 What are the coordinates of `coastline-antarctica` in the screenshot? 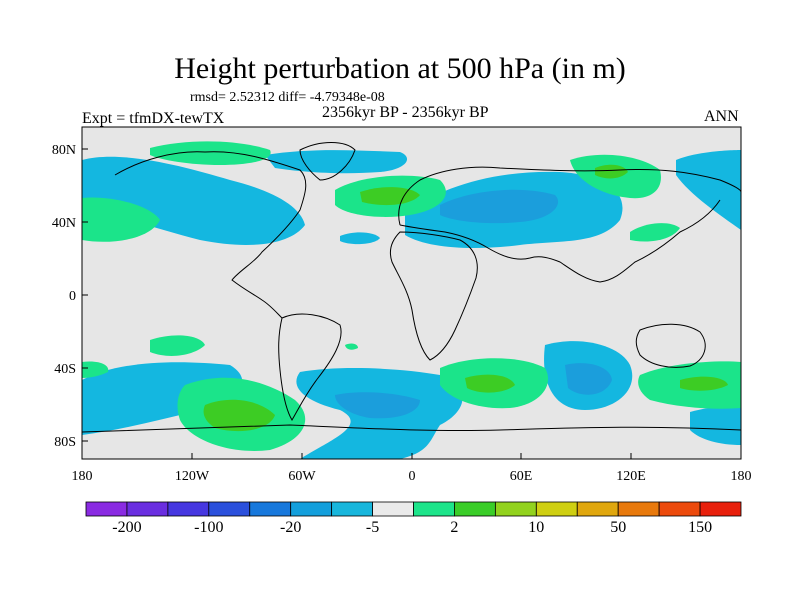 It's located at (411, 428).